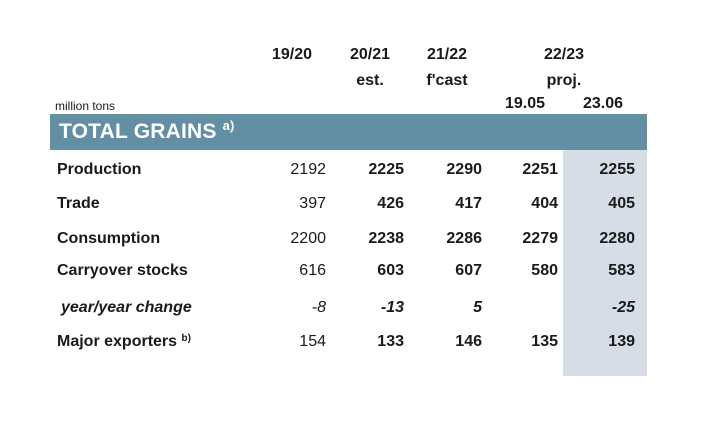  I want to click on table-cell: 2255, so click(617, 169).